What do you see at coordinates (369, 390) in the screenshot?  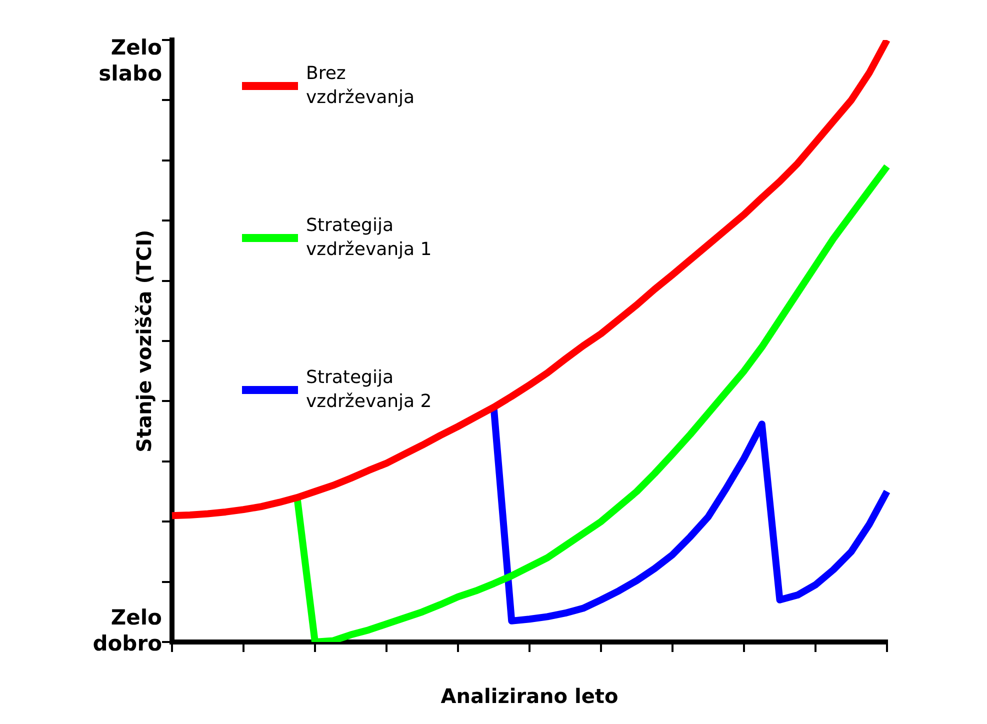 I see `legend-label: Strategija vzdrževanja 2` at bounding box center [369, 390].